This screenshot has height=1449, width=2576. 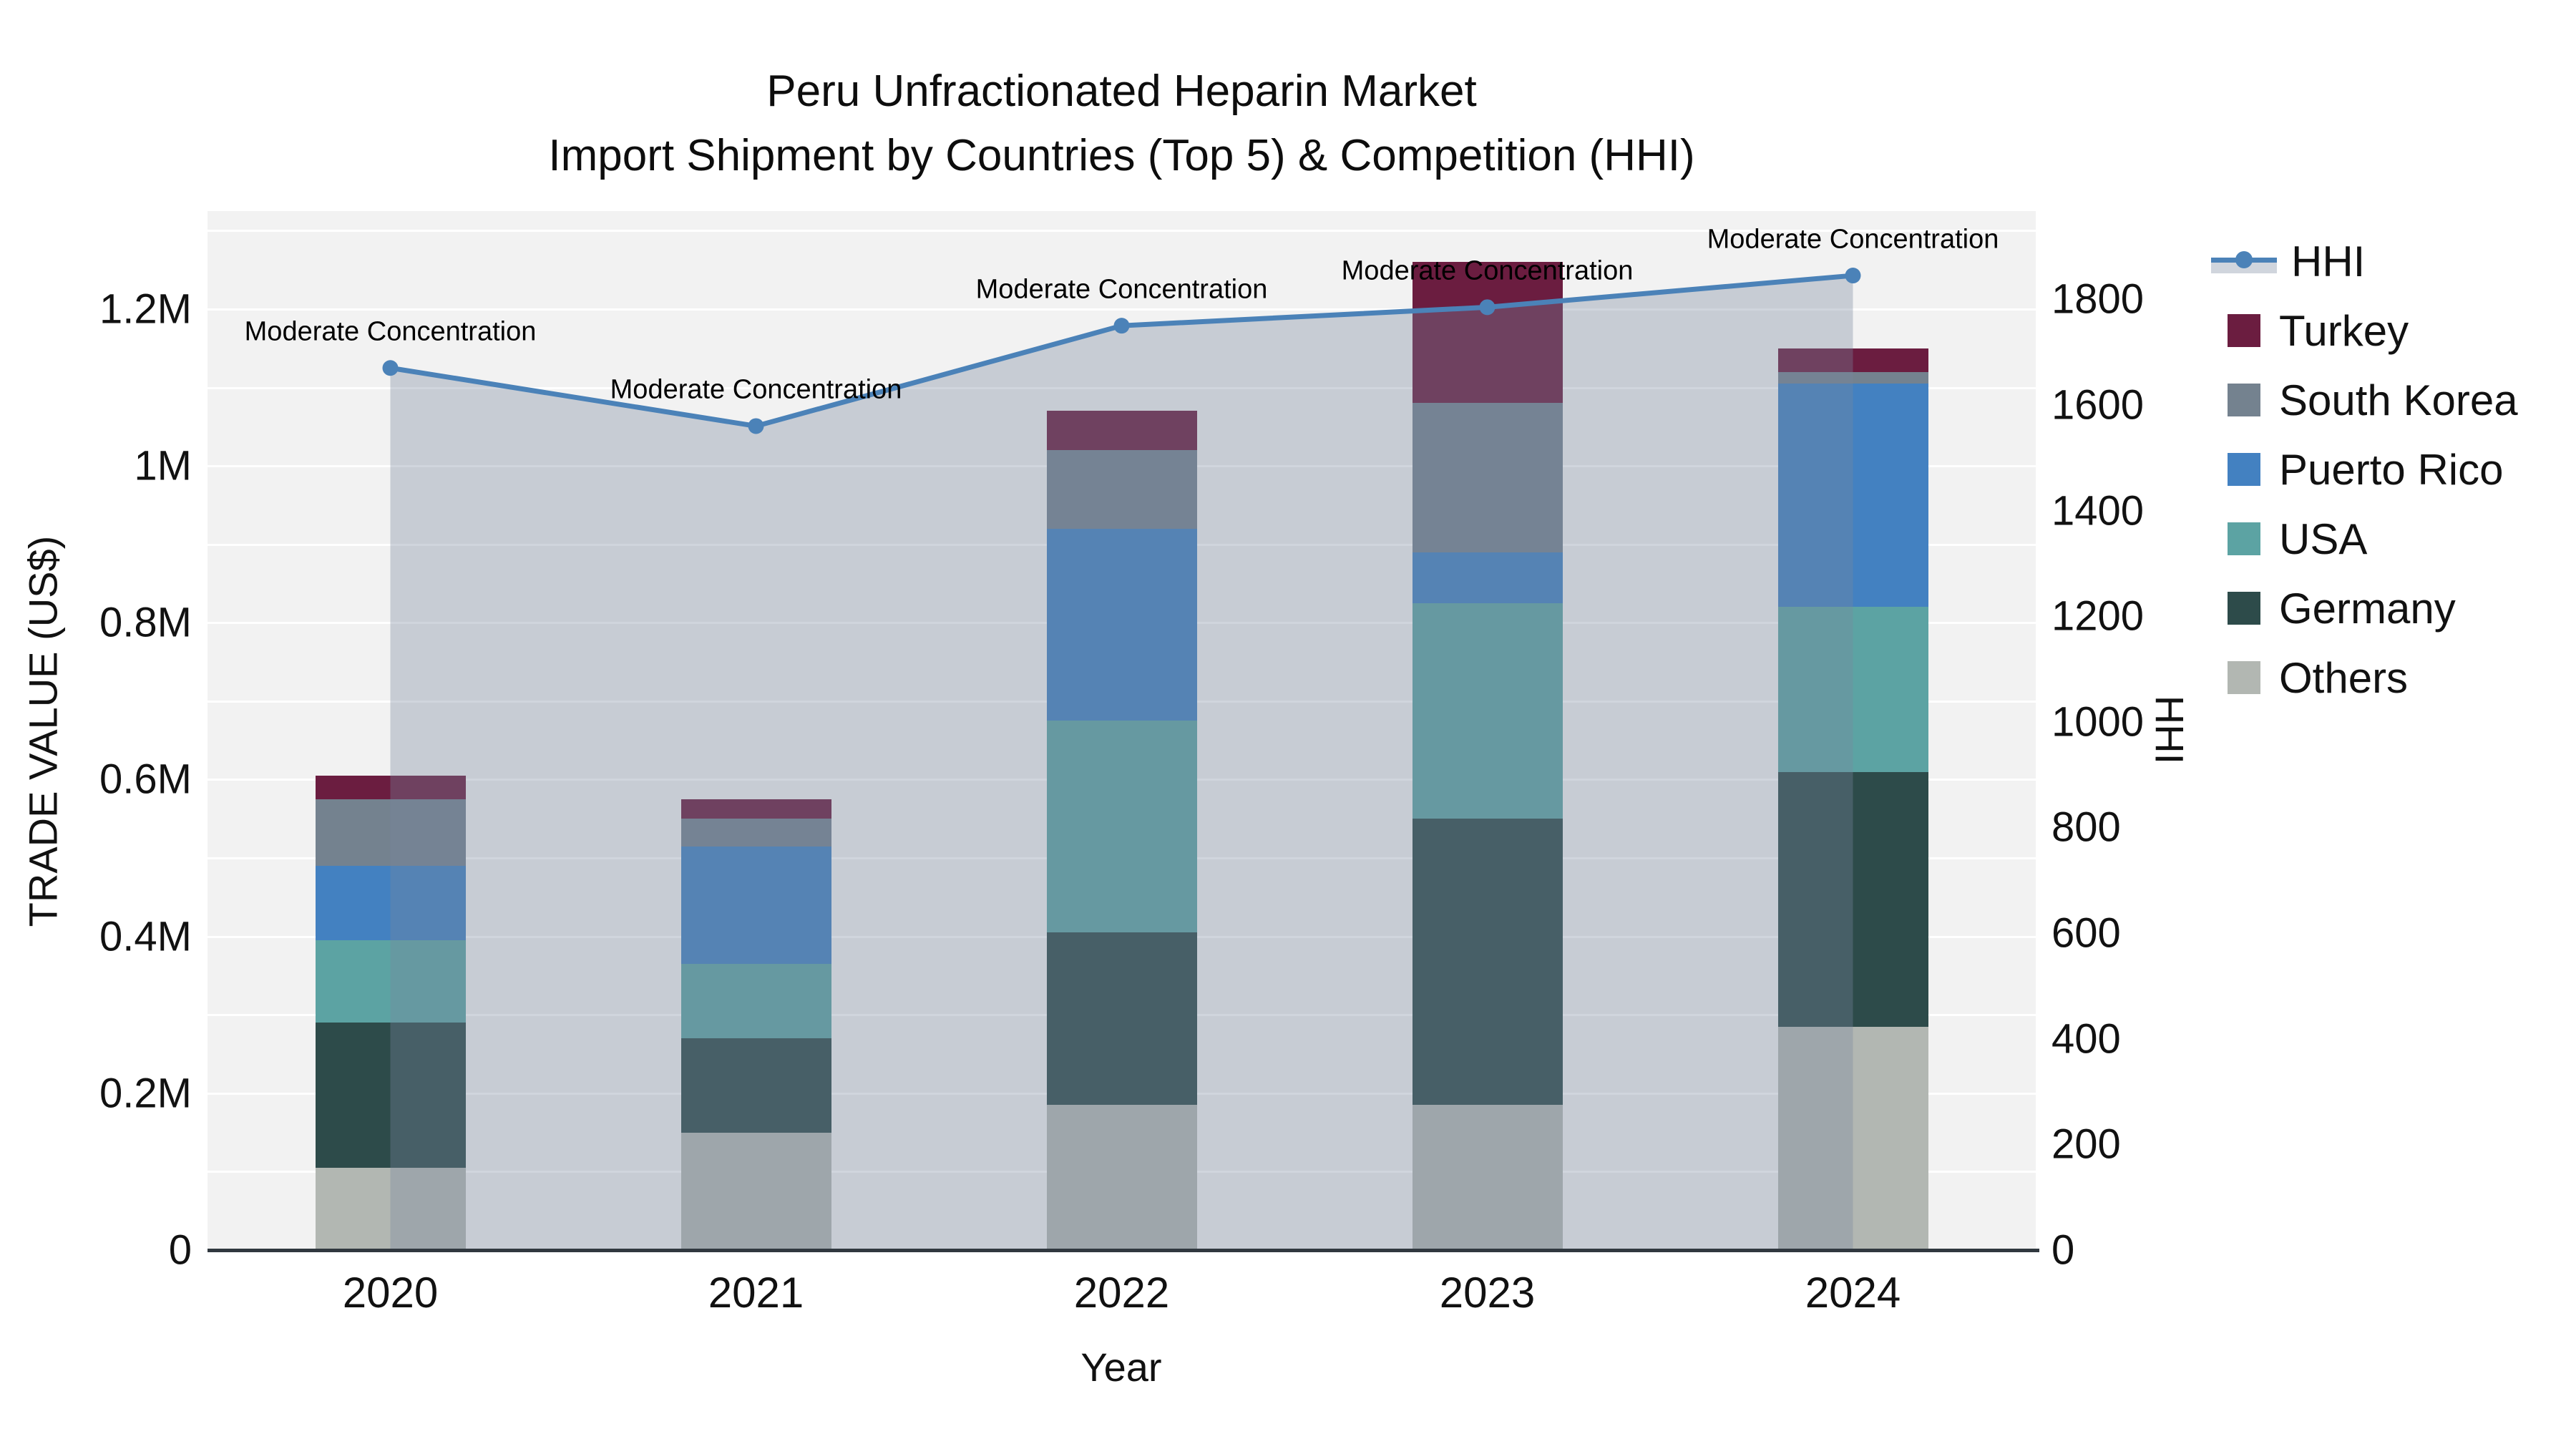 What do you see at coordinates (2244, 469) in the screenshot?
I see `puerto-rico-swatch-icon` at bounding box center [2244, 469].